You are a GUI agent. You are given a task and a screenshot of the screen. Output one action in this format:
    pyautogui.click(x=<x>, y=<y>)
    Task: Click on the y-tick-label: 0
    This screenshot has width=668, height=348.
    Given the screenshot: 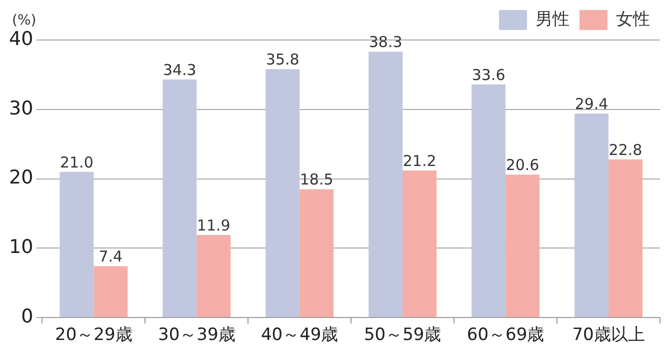 What is the action you would take?
    pyautogui.click(x=27, y=317)
    